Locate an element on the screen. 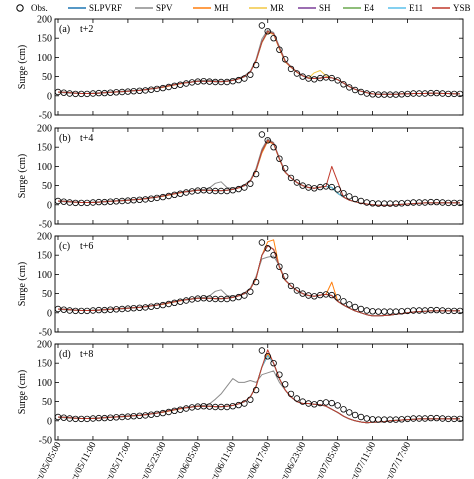  legend-item-ysb: YSB is located at coordinates (451, 8).